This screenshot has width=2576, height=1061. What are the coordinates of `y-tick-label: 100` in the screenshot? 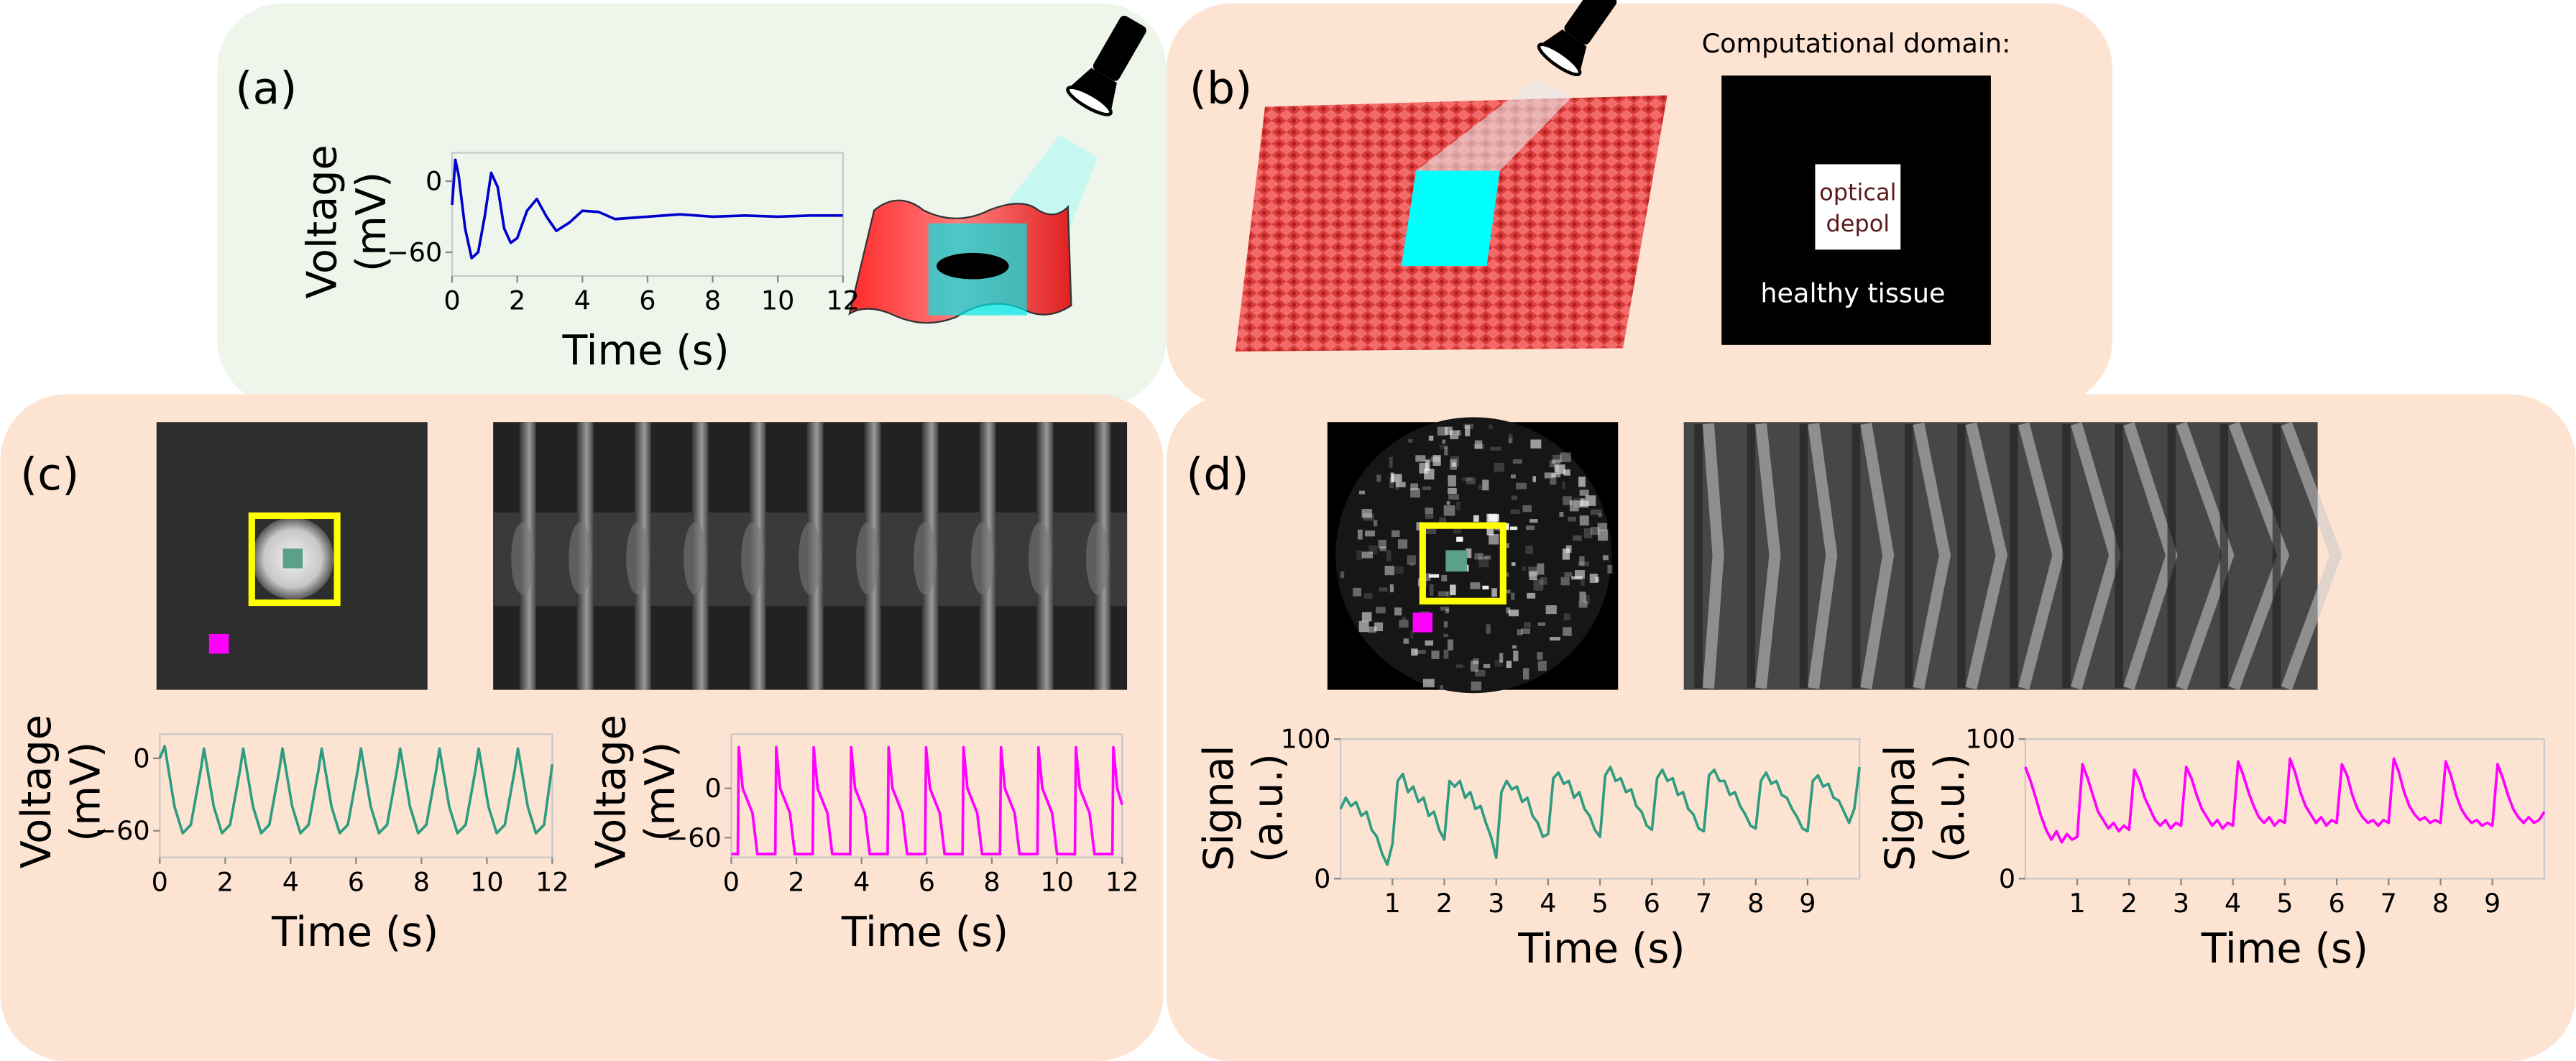 It's located at (1306, 739).